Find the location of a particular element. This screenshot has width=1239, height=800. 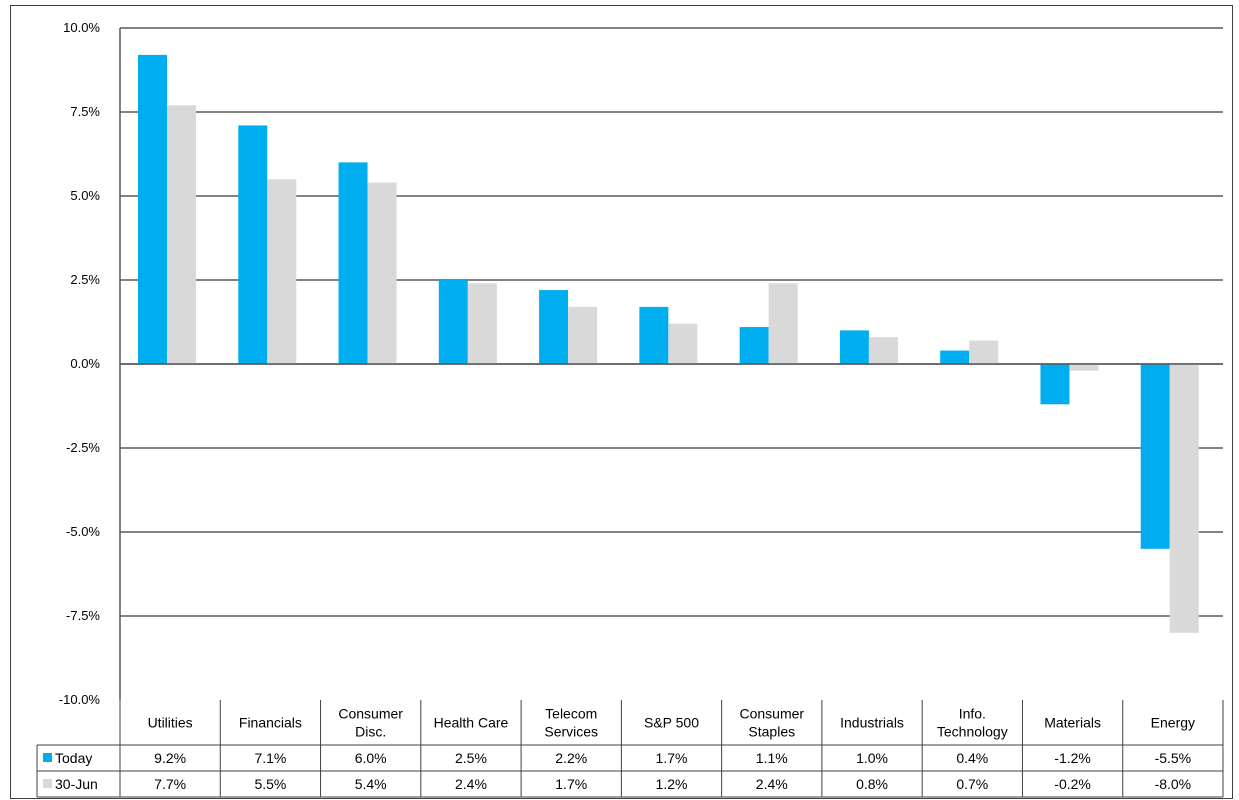

x-category-label: Health Care is located at coordinates (471, 723).